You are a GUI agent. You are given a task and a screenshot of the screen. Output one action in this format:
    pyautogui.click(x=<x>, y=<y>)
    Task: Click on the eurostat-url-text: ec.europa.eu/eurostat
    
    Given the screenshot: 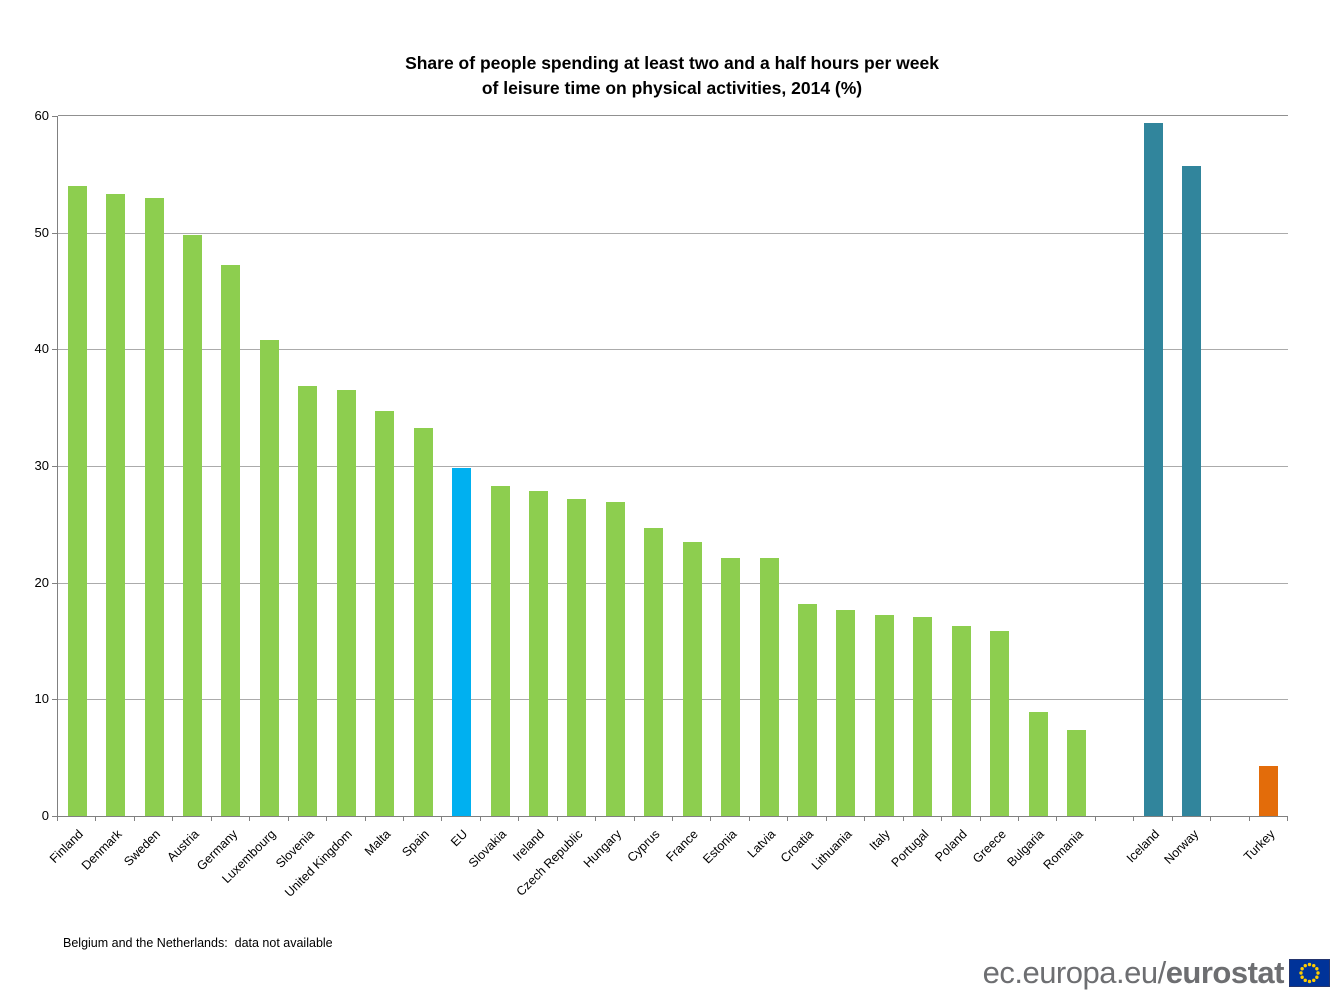 What is the action you would take?
    pyautogui.click(x=1133, y=972)
    